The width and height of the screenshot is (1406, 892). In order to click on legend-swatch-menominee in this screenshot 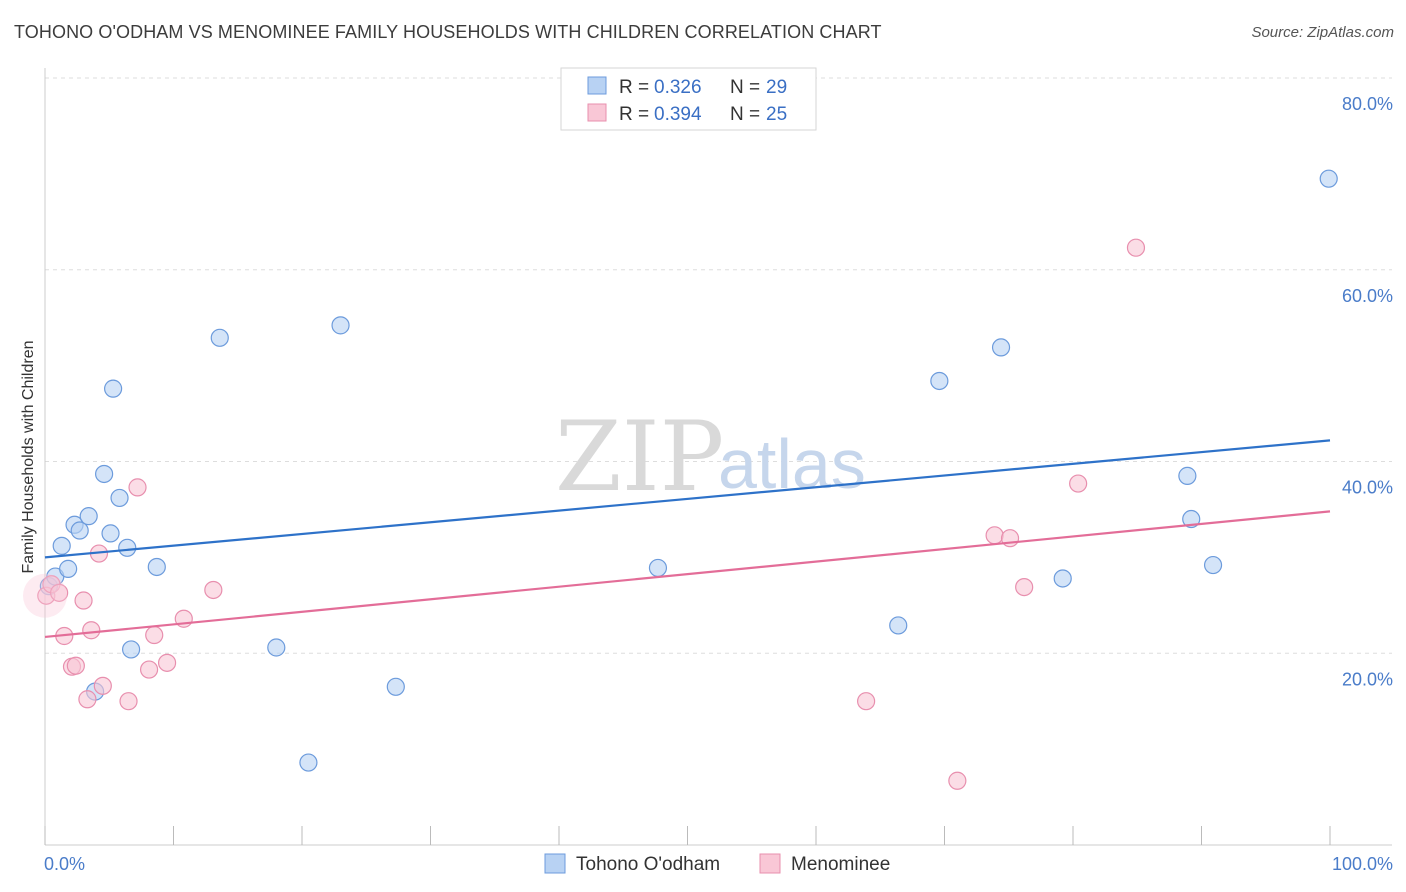, I will do `click(597, 112)`.